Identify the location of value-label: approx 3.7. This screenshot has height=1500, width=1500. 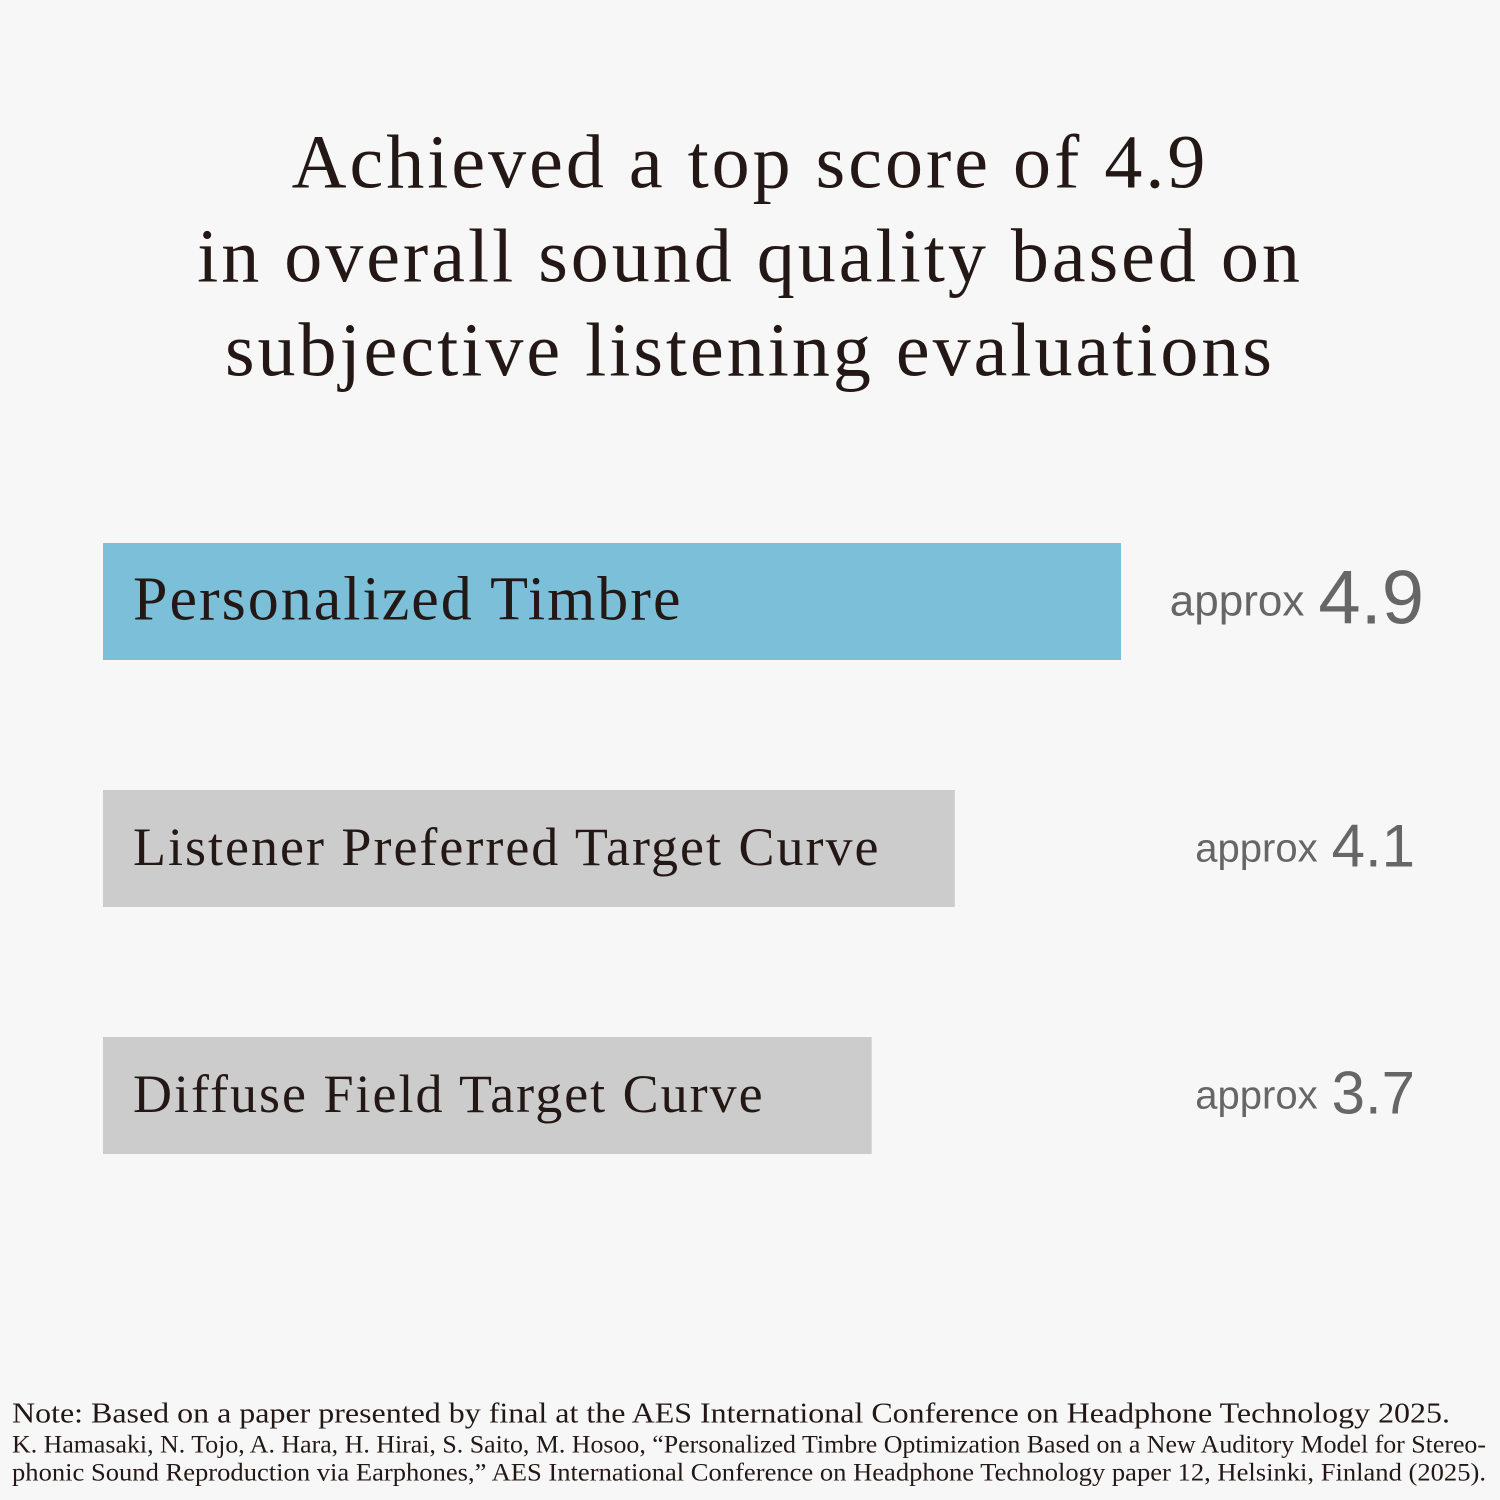
(1305, 1092).